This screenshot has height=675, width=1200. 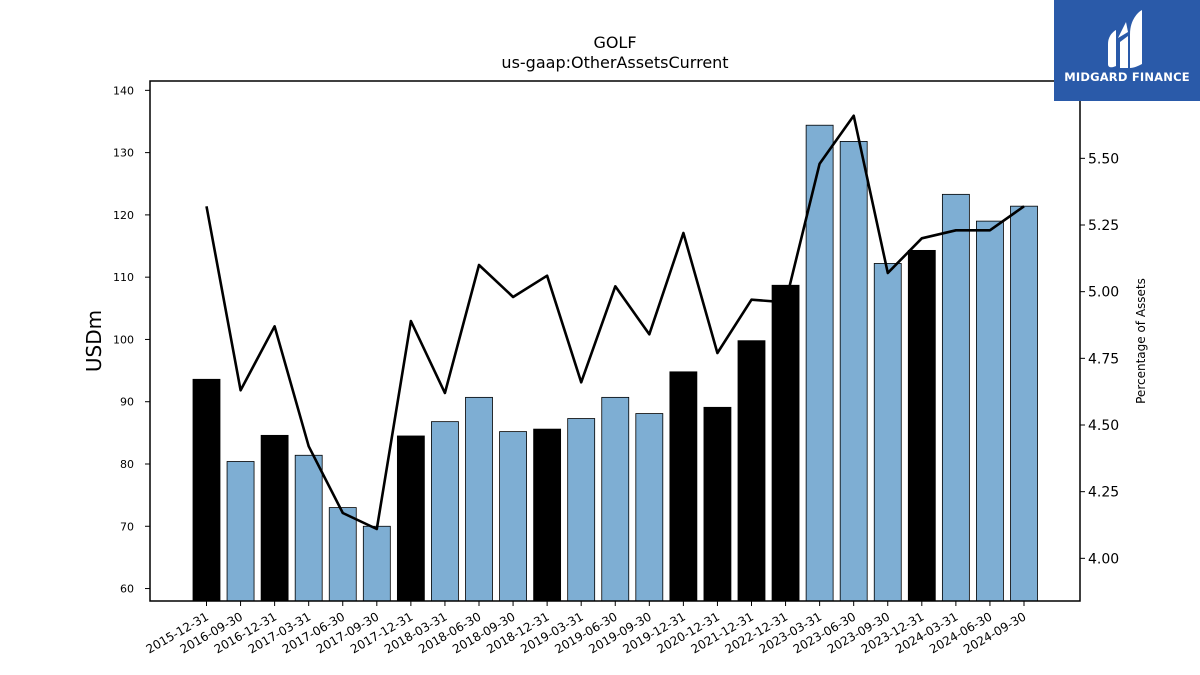 I want to click on y2-tick-label: 4.25, so click(x=1103, y=493).